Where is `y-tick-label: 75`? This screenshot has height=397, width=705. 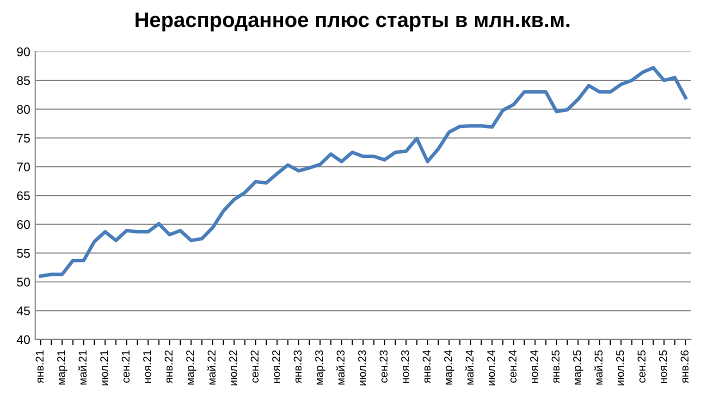 y-tick-label: 75 is located at coordinates (23, 138).